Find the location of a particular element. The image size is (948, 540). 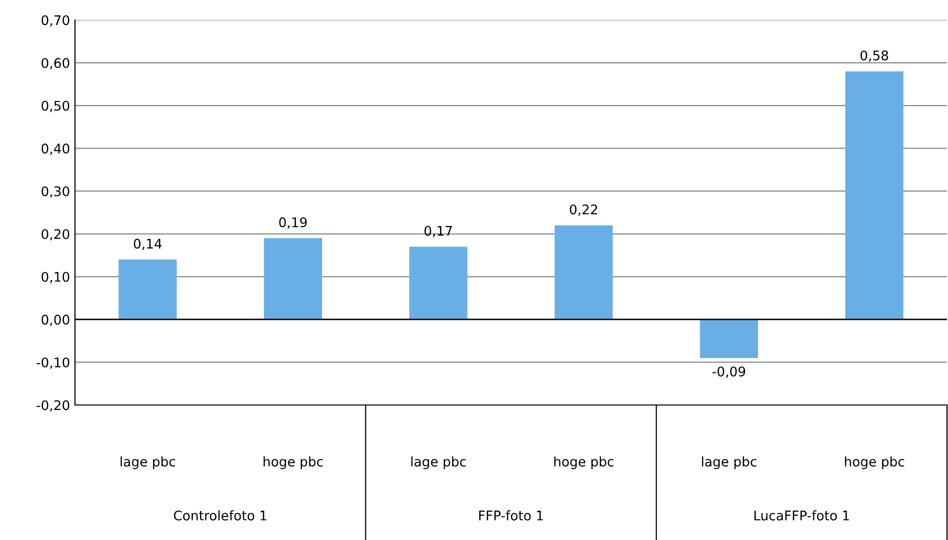

data-label: 0,58 is located at coordinates (874, 56).